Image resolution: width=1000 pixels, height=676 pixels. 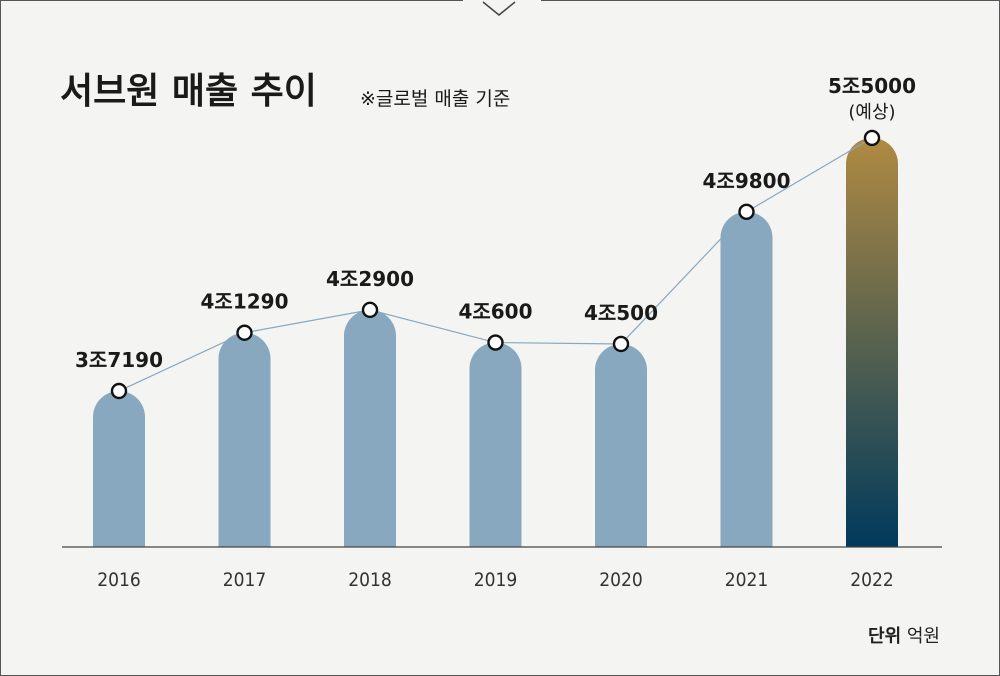 What do you see at coordinates (502, 2) in the screenshot?
I see `frame-notch-gap` at bounding box center [502, 2].